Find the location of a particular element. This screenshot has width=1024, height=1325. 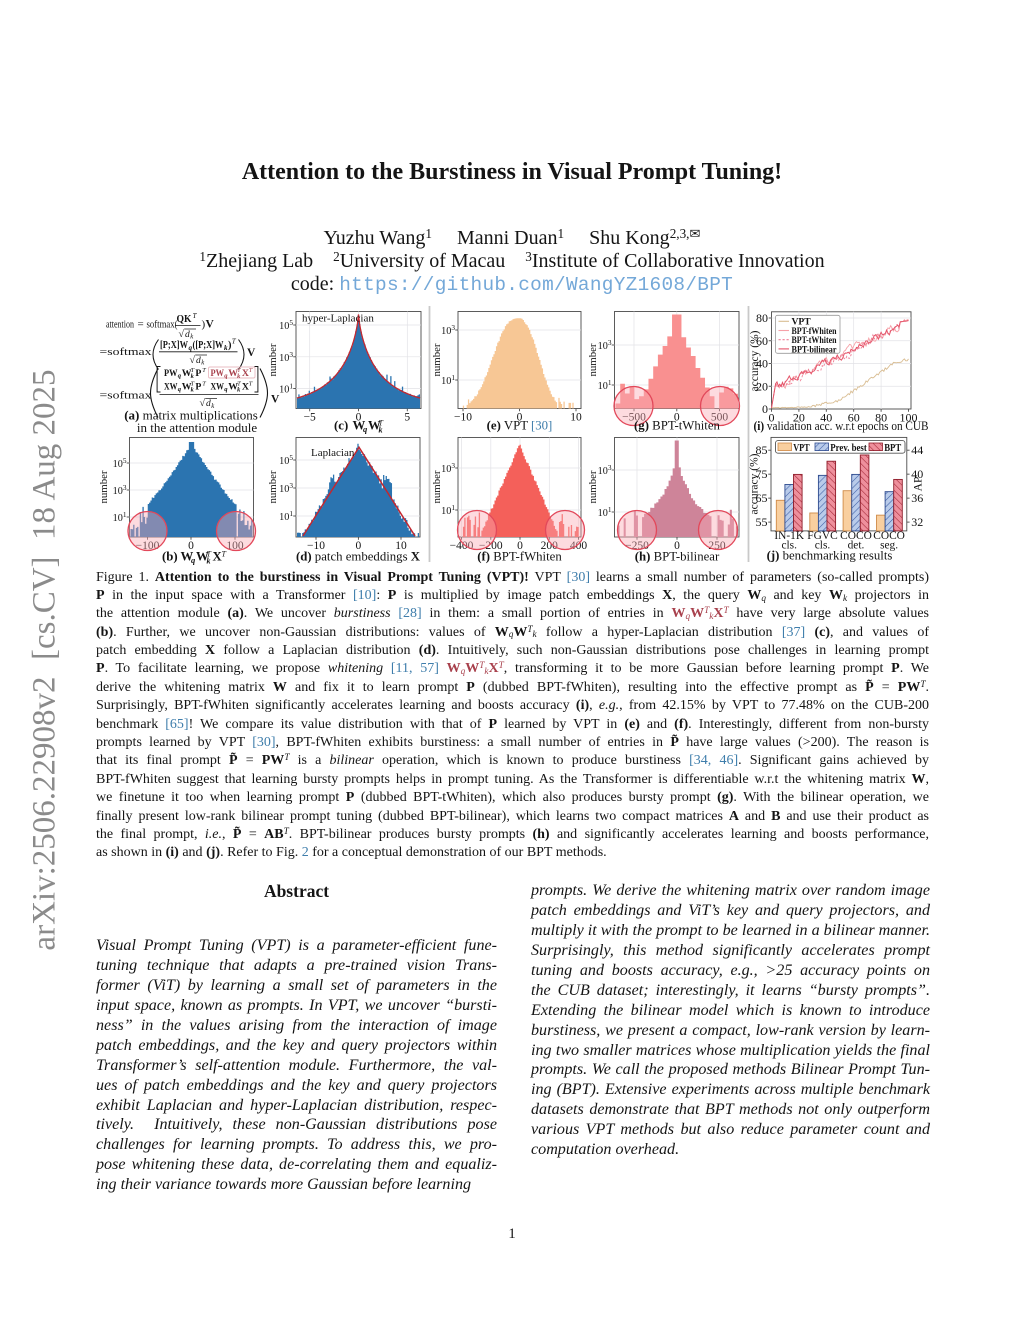

svg-text: (e) VPT [30] is located at coordinates (520, 426).